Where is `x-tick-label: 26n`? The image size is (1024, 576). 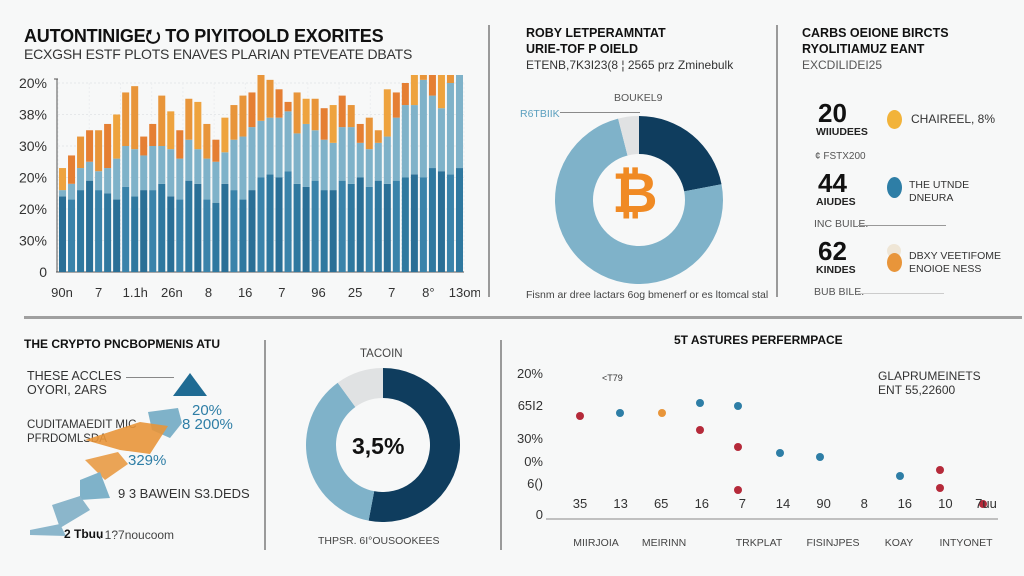
x-tick-label: 26n is located at coordinates (172, 292).